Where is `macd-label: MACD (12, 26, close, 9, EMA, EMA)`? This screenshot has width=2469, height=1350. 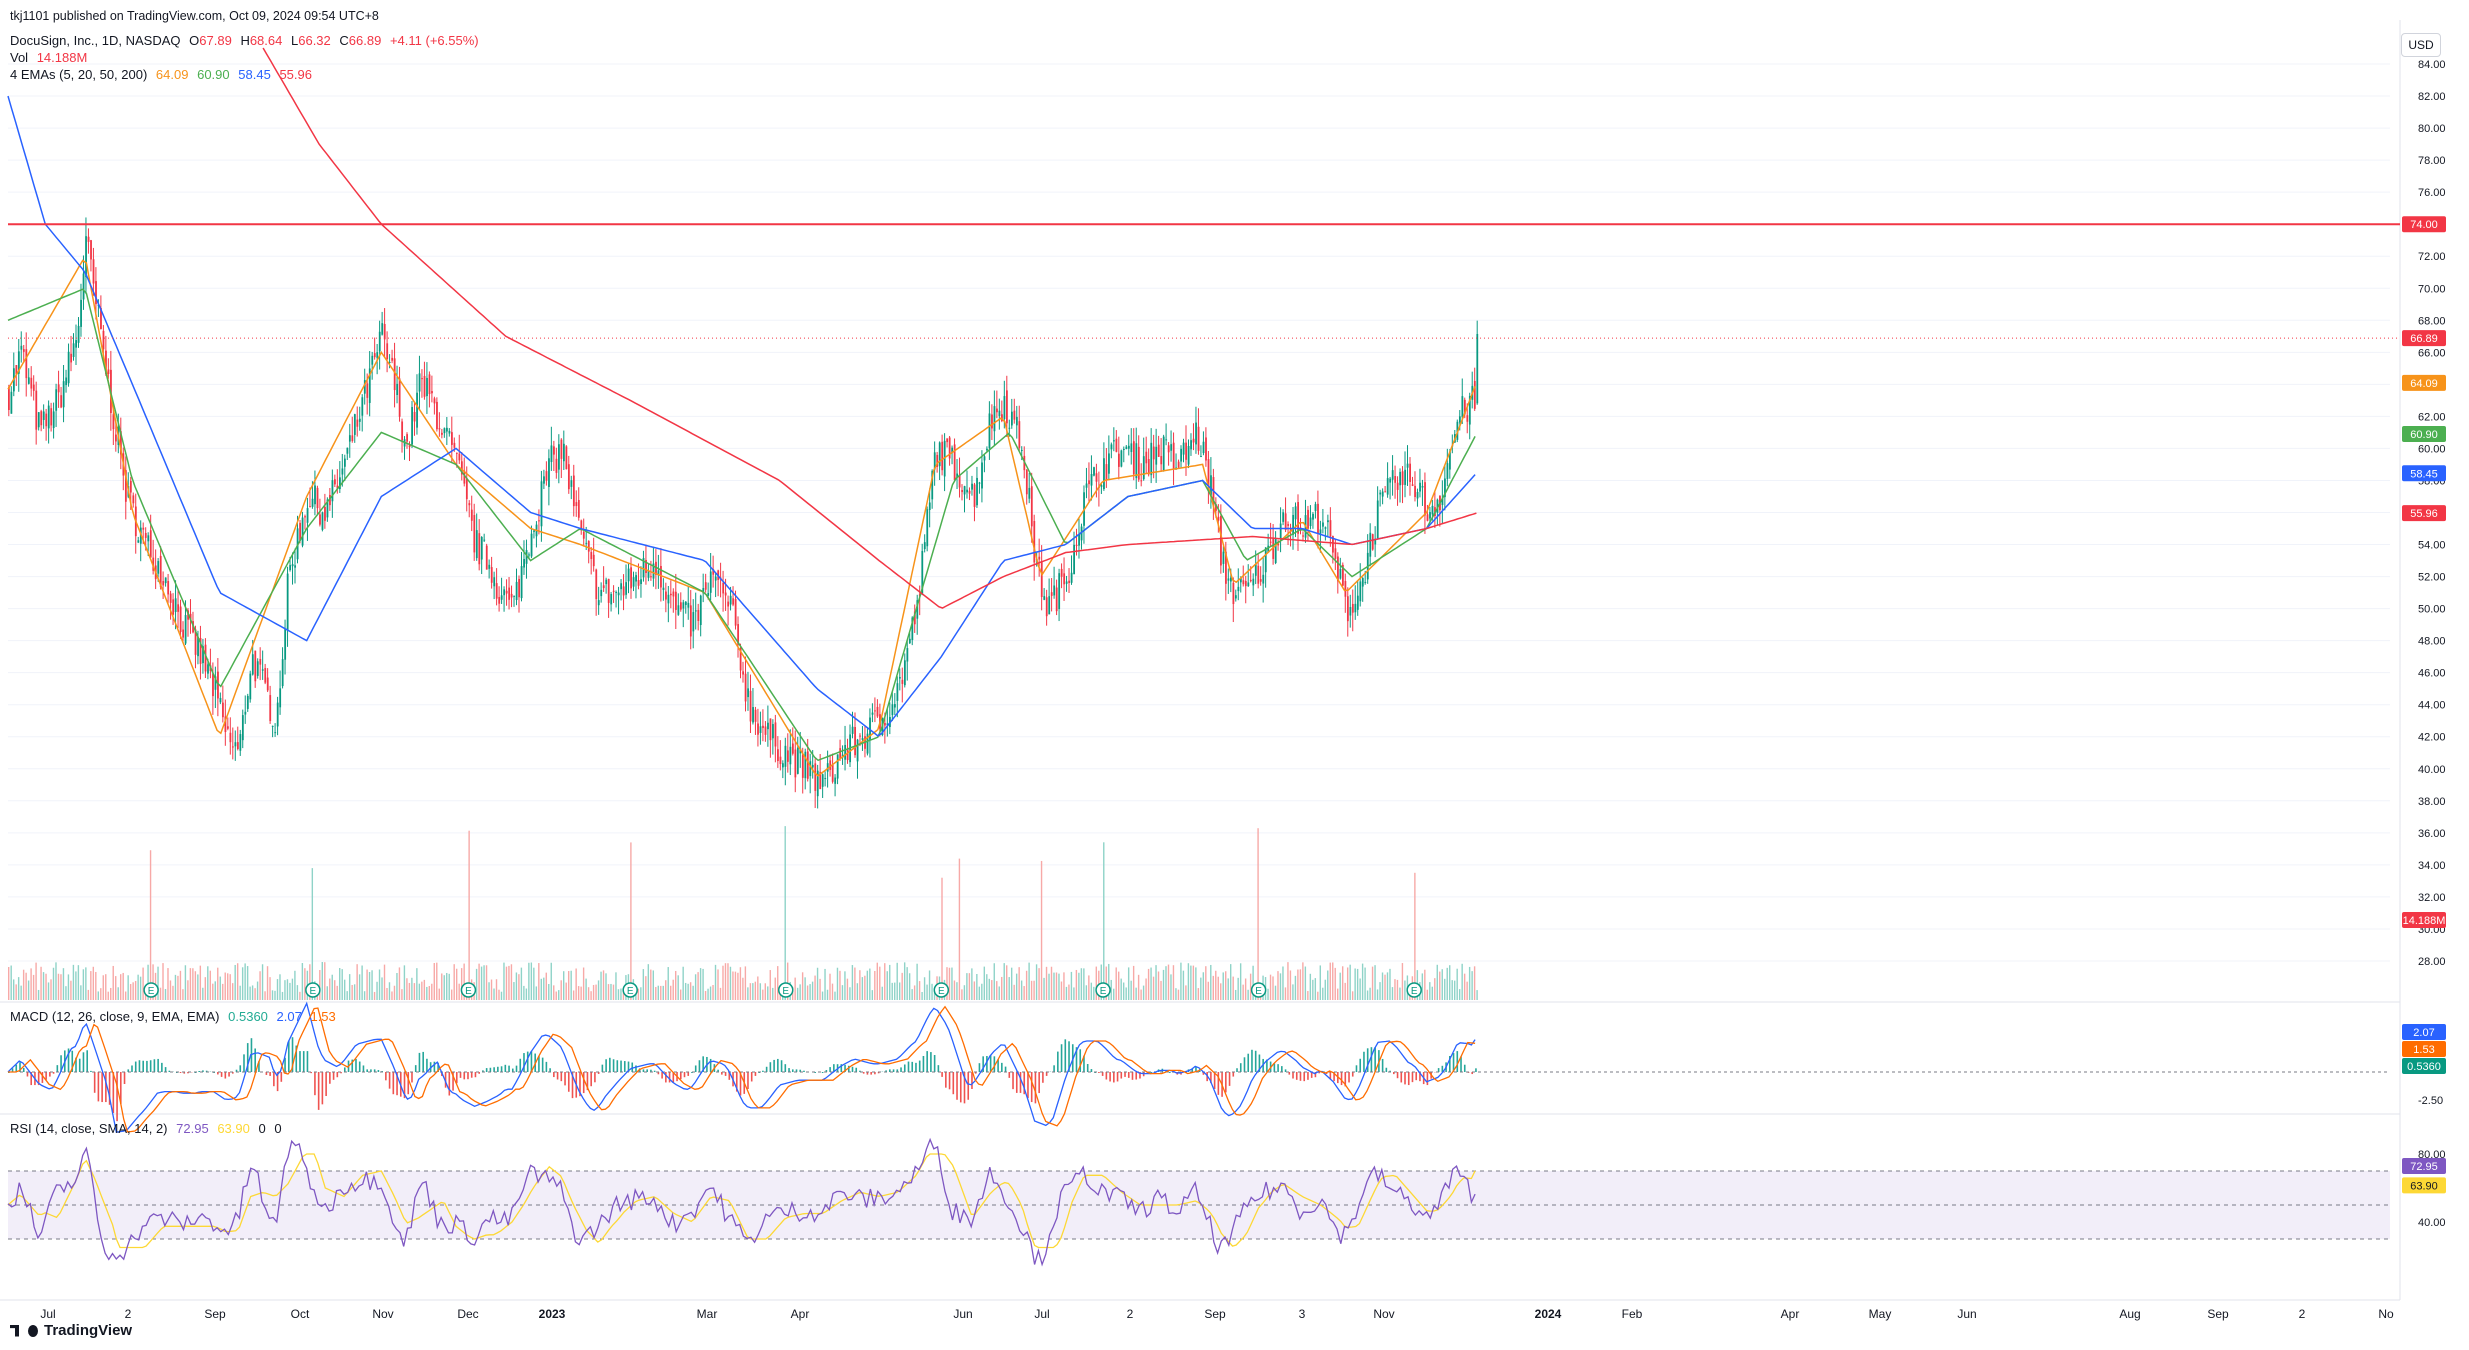
macd-label: MACD (12, 26, close, 9, EMA, EMA) is located at coordinates (115, 1016).